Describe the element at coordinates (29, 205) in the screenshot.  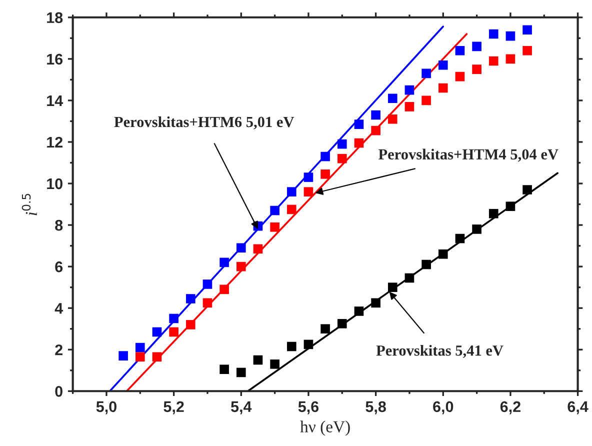
I see `y-axis-title: i$^{0.5}$` at that location.